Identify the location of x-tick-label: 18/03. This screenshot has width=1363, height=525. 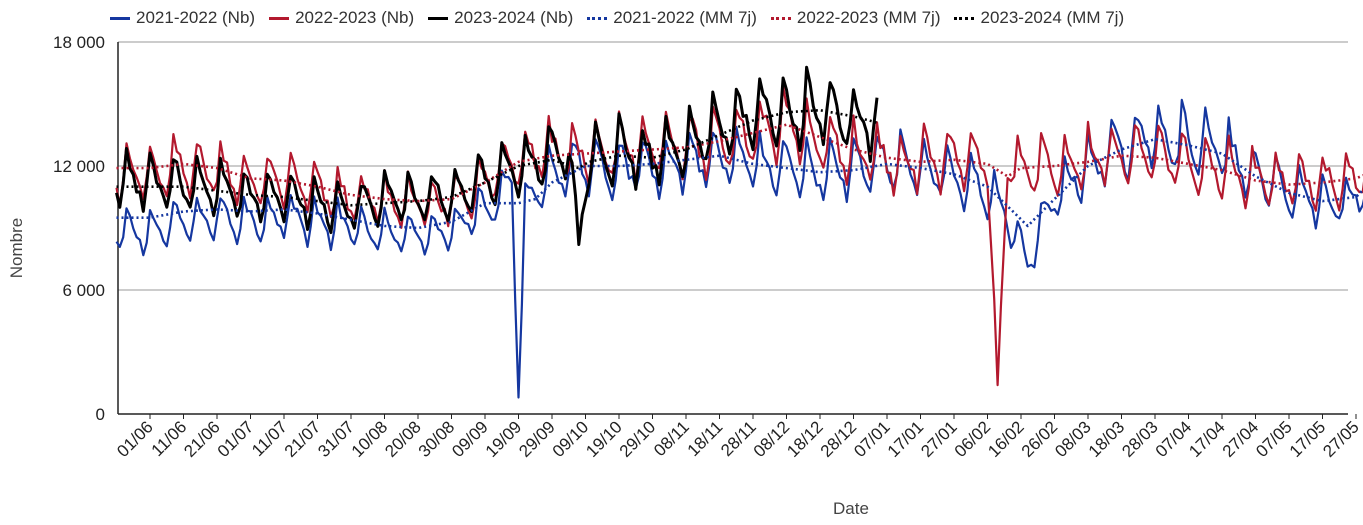
(1107, 439).